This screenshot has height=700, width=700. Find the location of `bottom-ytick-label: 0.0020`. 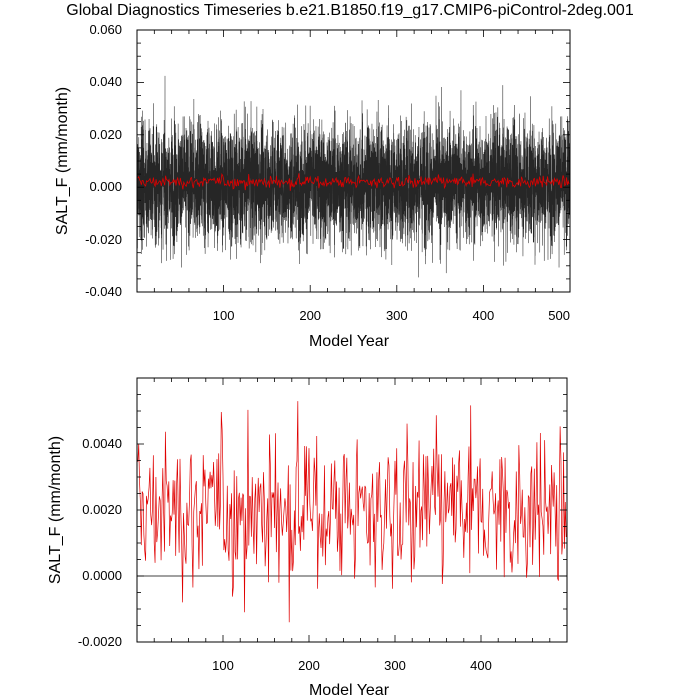

bottom-ytick-label: 0.0020 is located at coordinates (102, 509).